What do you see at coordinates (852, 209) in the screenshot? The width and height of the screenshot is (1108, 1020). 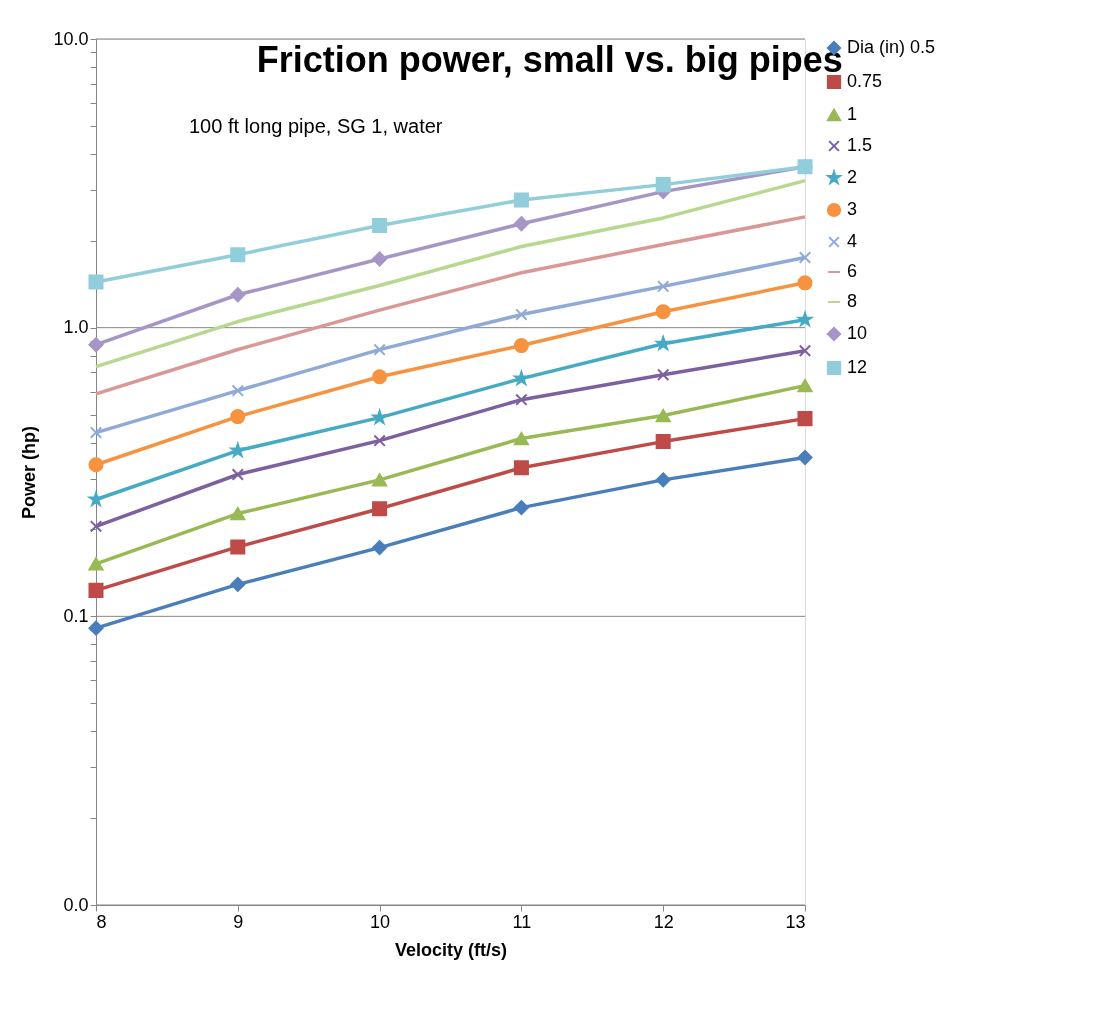 I see `legend-label: 3` at bounding box center [852, 209].